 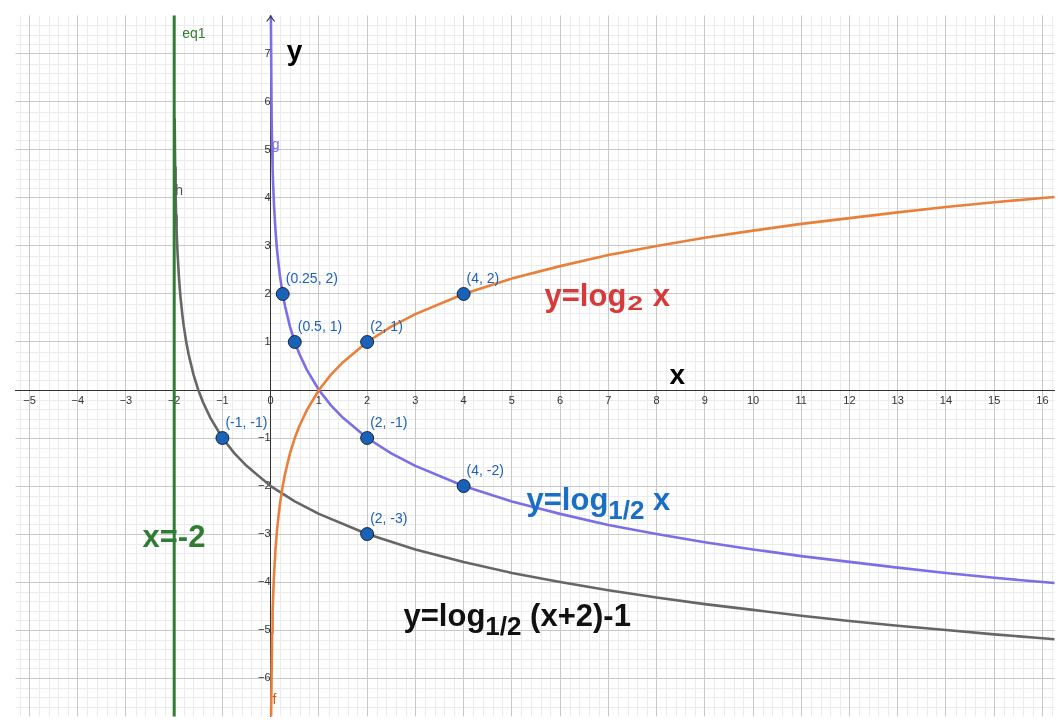 I want to click on y-axis-title: y, so click(x=294, y=50).